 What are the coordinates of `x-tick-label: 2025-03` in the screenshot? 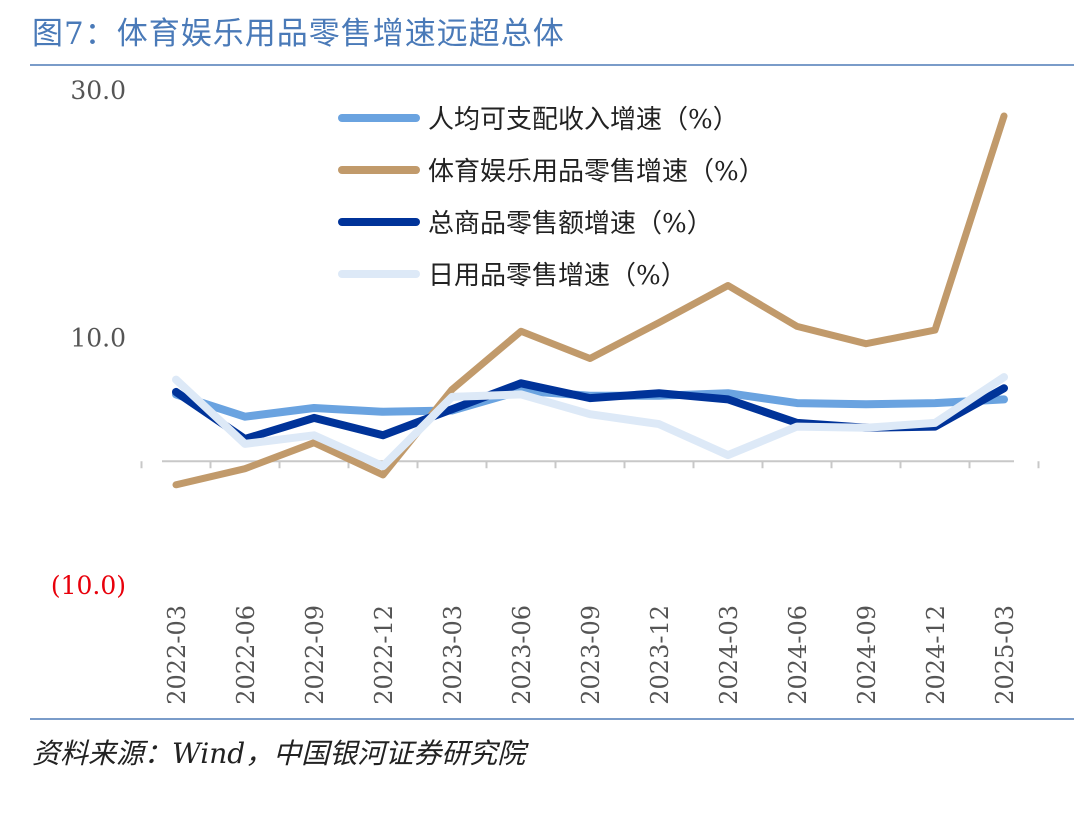 It's located at (1005, 655).